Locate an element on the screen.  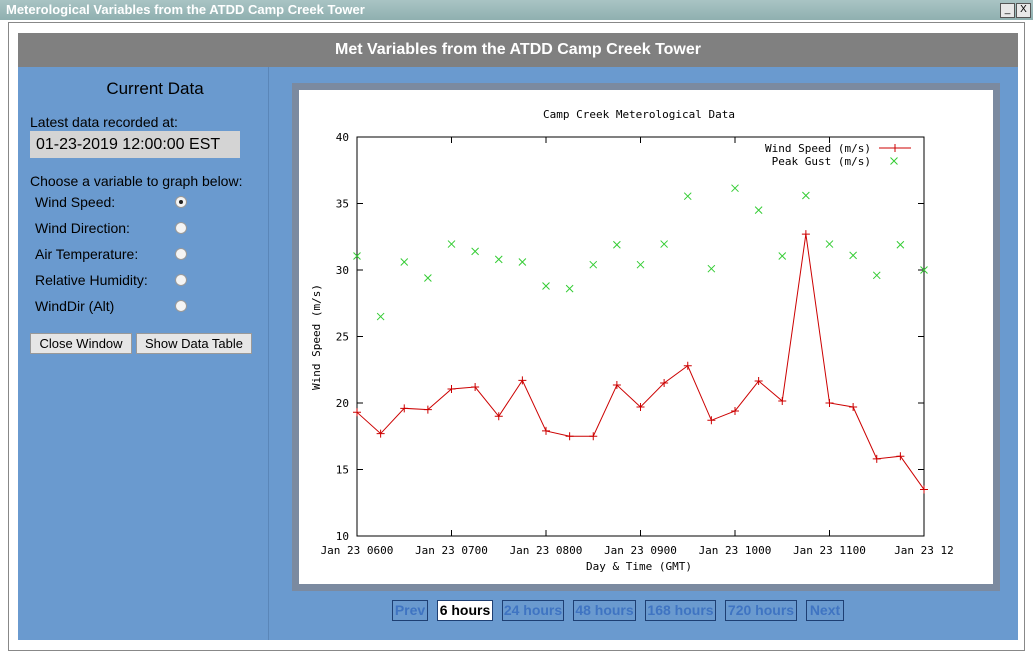
legend-label: Wind Speed (m/s) is located at coordinates (818, 148).